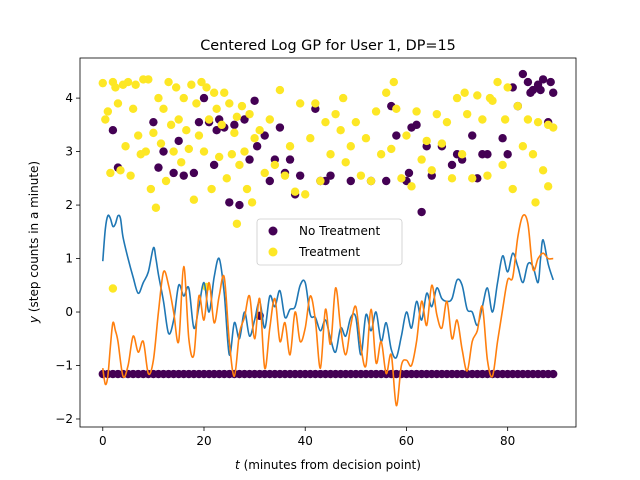  What do you see at coordinates (238, 465) in the screenshot?
I see `x-axis-variable: t` at bounding box center [238, 465].